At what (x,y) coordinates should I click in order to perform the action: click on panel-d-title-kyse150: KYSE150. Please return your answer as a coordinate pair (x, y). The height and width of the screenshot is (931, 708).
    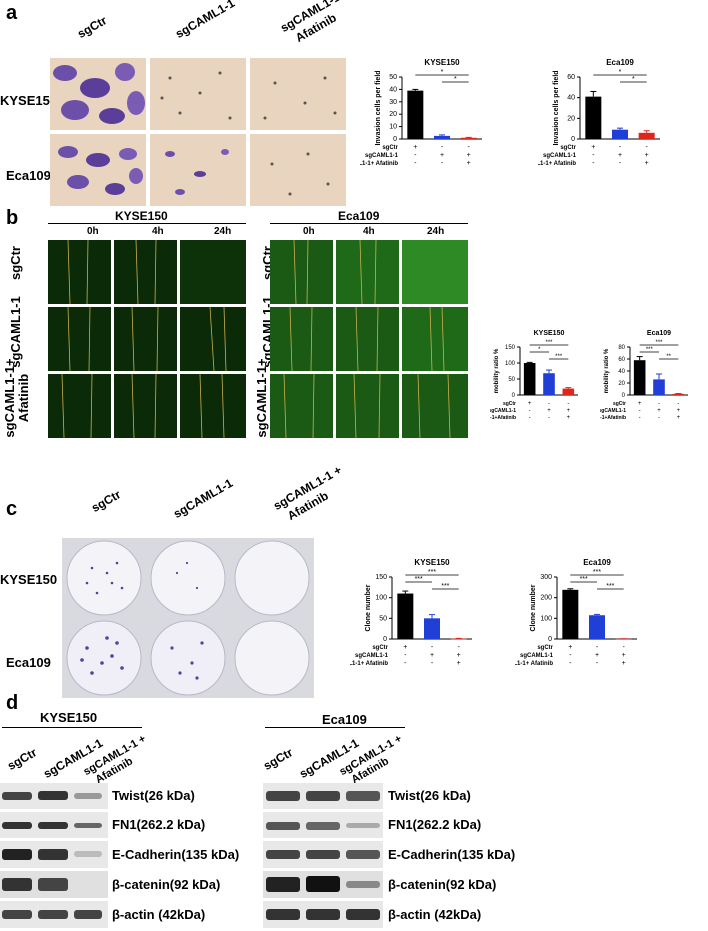
    Looking at the image, I should click on (69, 717).